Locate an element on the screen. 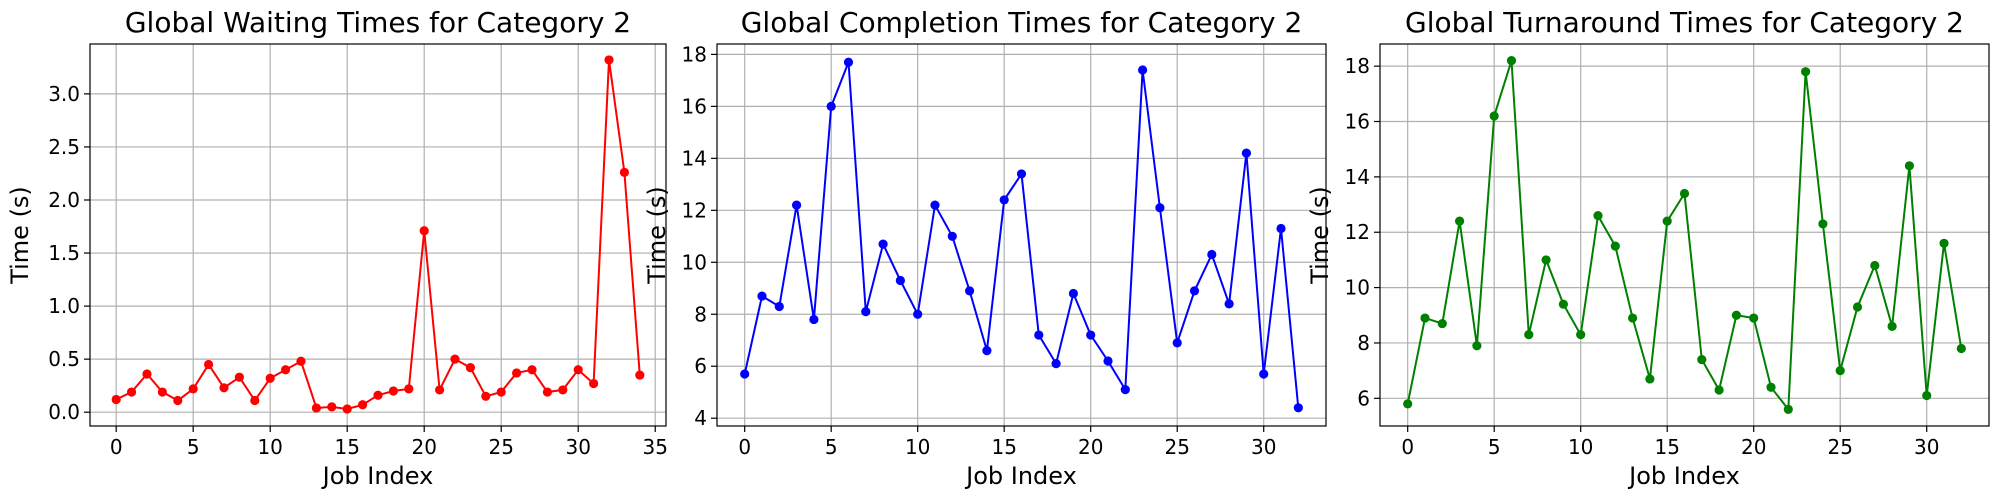  y-axis-label: Time (s) is located at coordinates (20, 235).